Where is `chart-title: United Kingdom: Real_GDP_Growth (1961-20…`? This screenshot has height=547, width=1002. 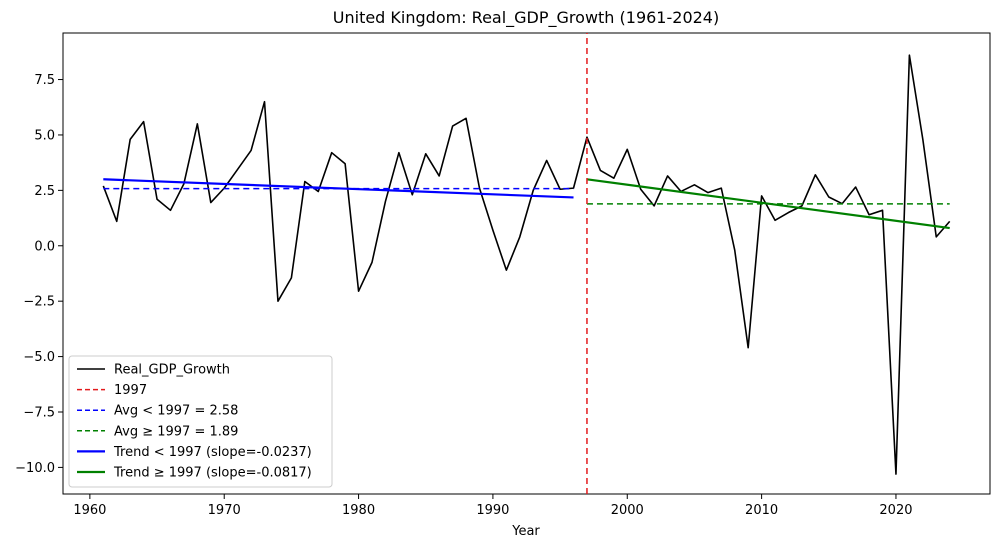
chart-title: United Kingdom: Real_GDP_Growth (1961-20… is located at coordinates (526, 18).